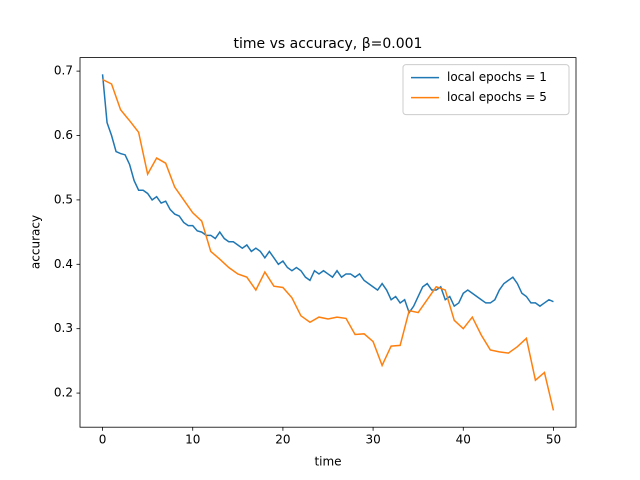 Image resolution: width=640 pixels, height=480 pixels. I want to click on legend: local epochs = 1 local epochs = 5, so click(486, 90).